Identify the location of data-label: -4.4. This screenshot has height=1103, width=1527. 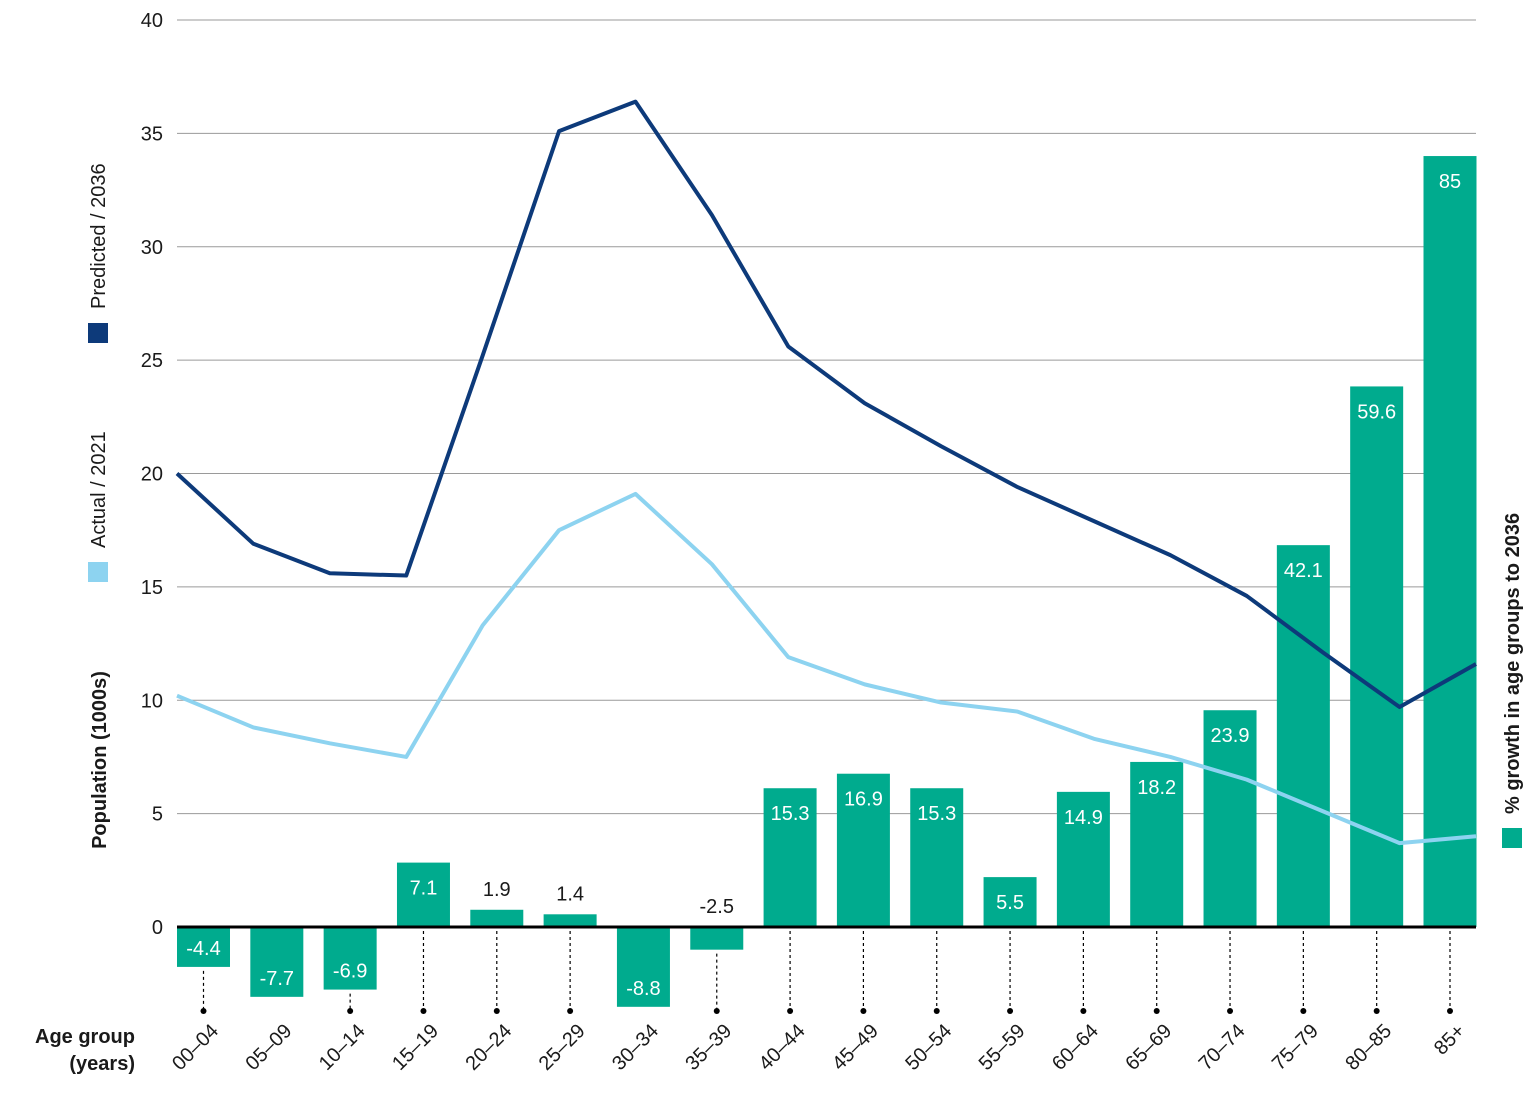
(203, 949).